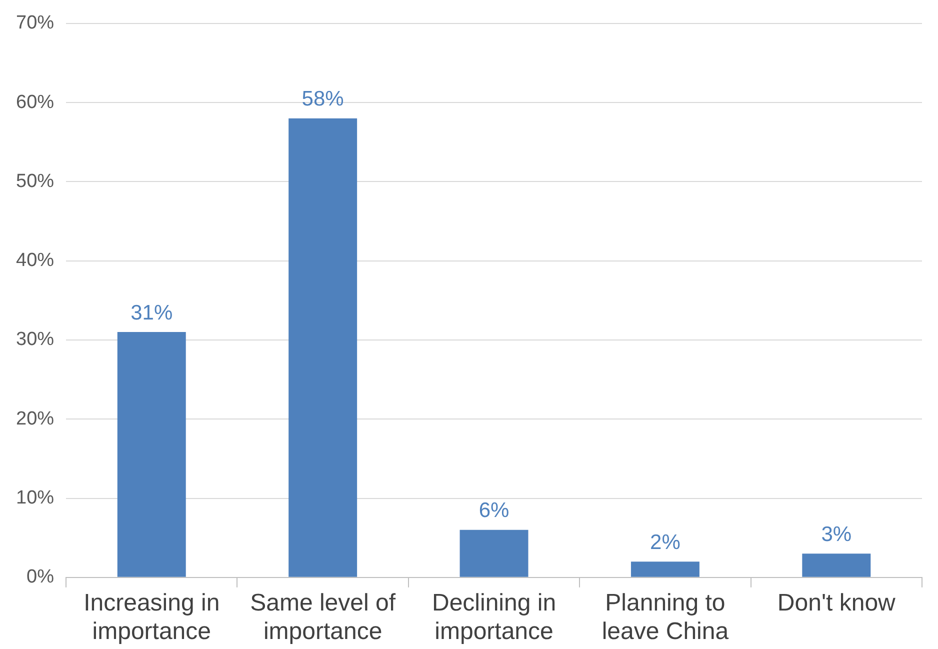 The height and width of the screenshot is (649, 938). What do you see at coordinates (836, 602) in the screenshot?
I see `x-tick-label: Don't know` at bounding box center [836, 602].